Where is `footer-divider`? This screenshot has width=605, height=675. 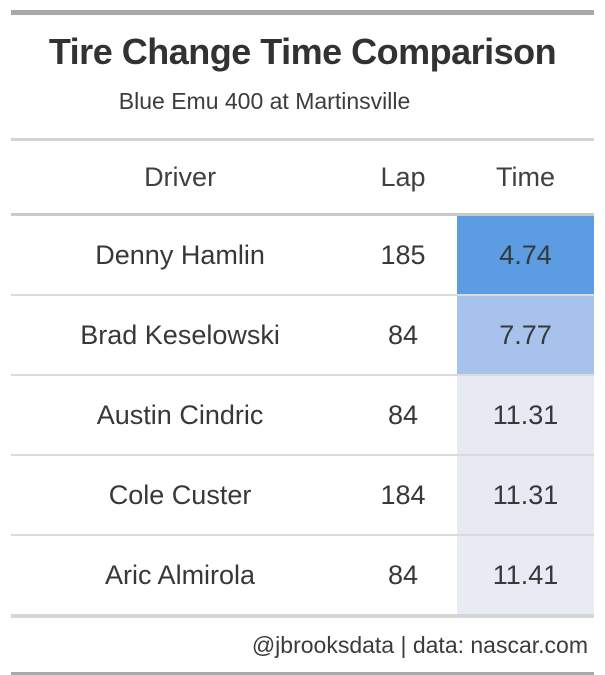
footer-divider is located at coordinates (302, 616).